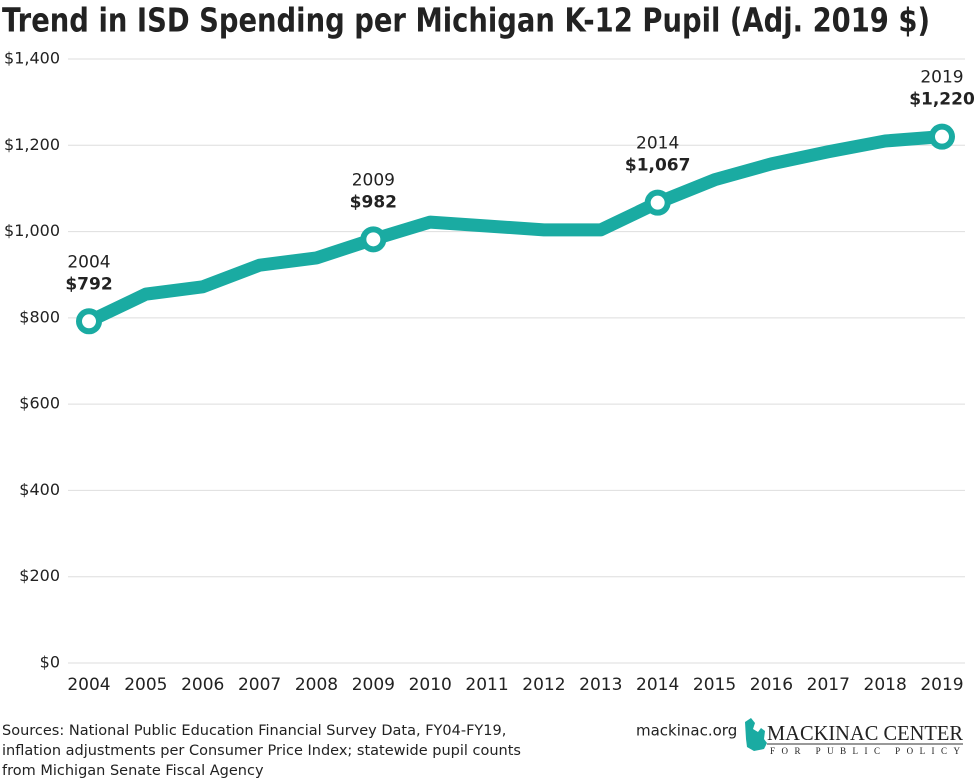 The height and width of the screenshot is (779, 974). Describe the element at coordinates (32, 230) in the screenshot. I see `y-tick-label: $1,000` at that location.